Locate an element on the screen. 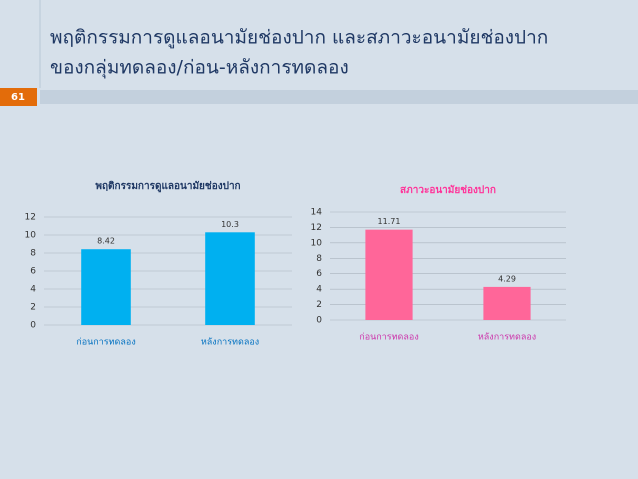  page-number: 61 is located at coordinates (18, 97).